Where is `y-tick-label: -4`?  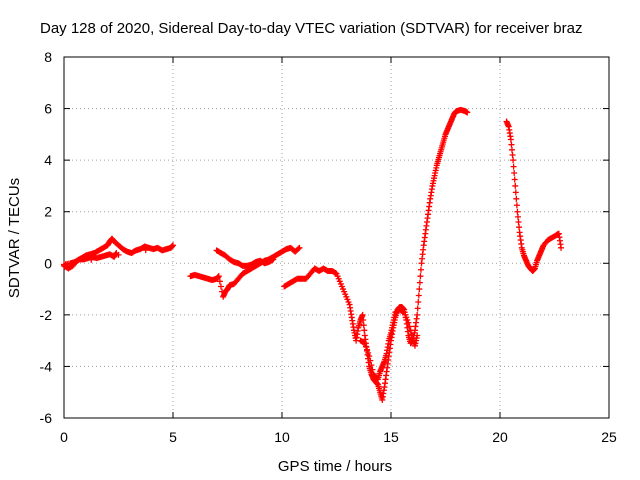 y-tick-label: -4 is located at coordinates (46, 366).